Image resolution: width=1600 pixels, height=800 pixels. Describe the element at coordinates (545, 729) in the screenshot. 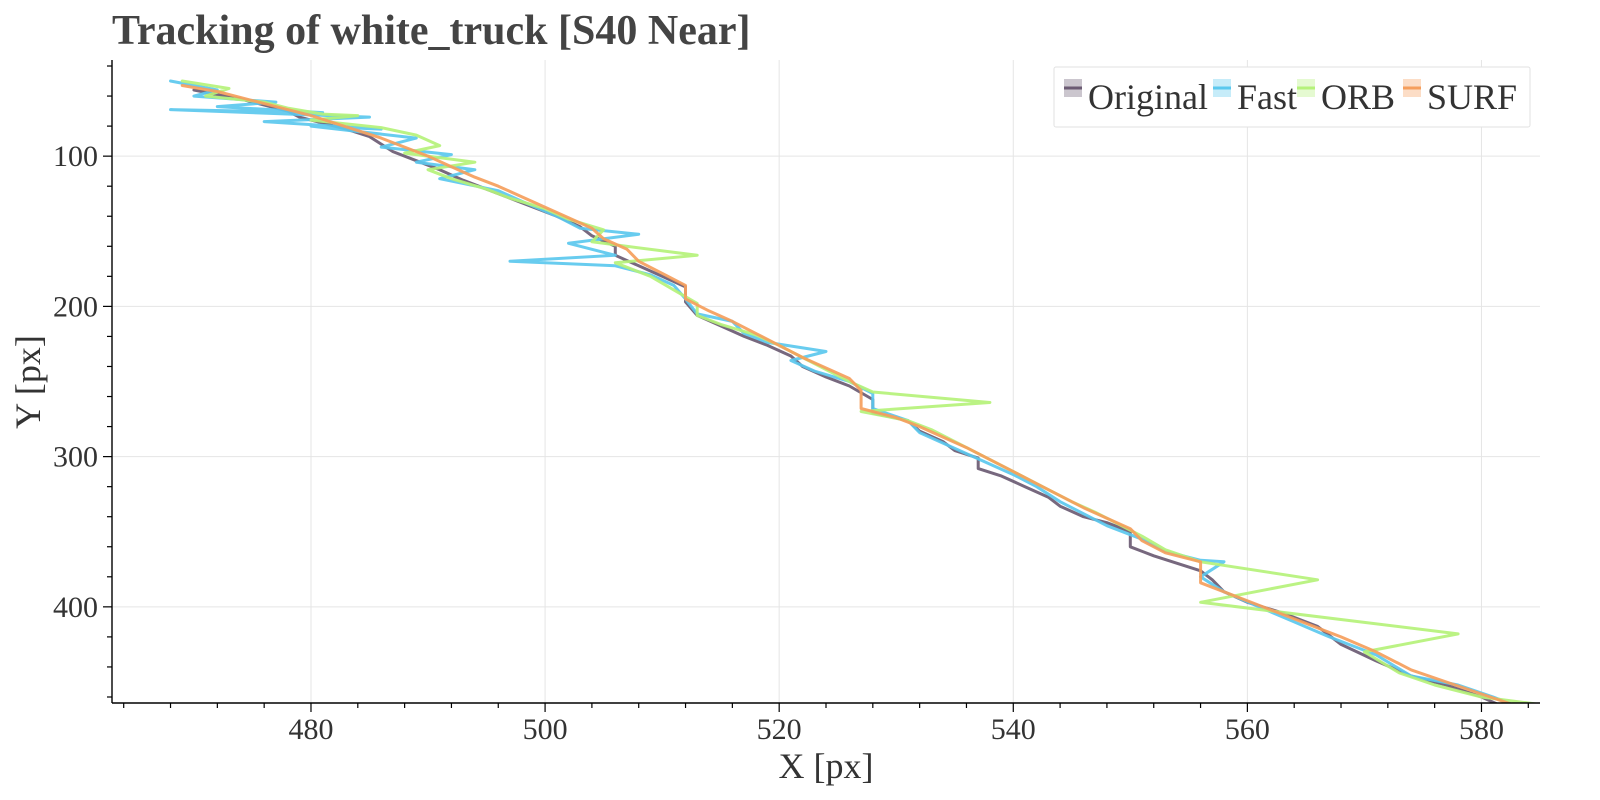

I see `x-tick-label: 500` at that location.